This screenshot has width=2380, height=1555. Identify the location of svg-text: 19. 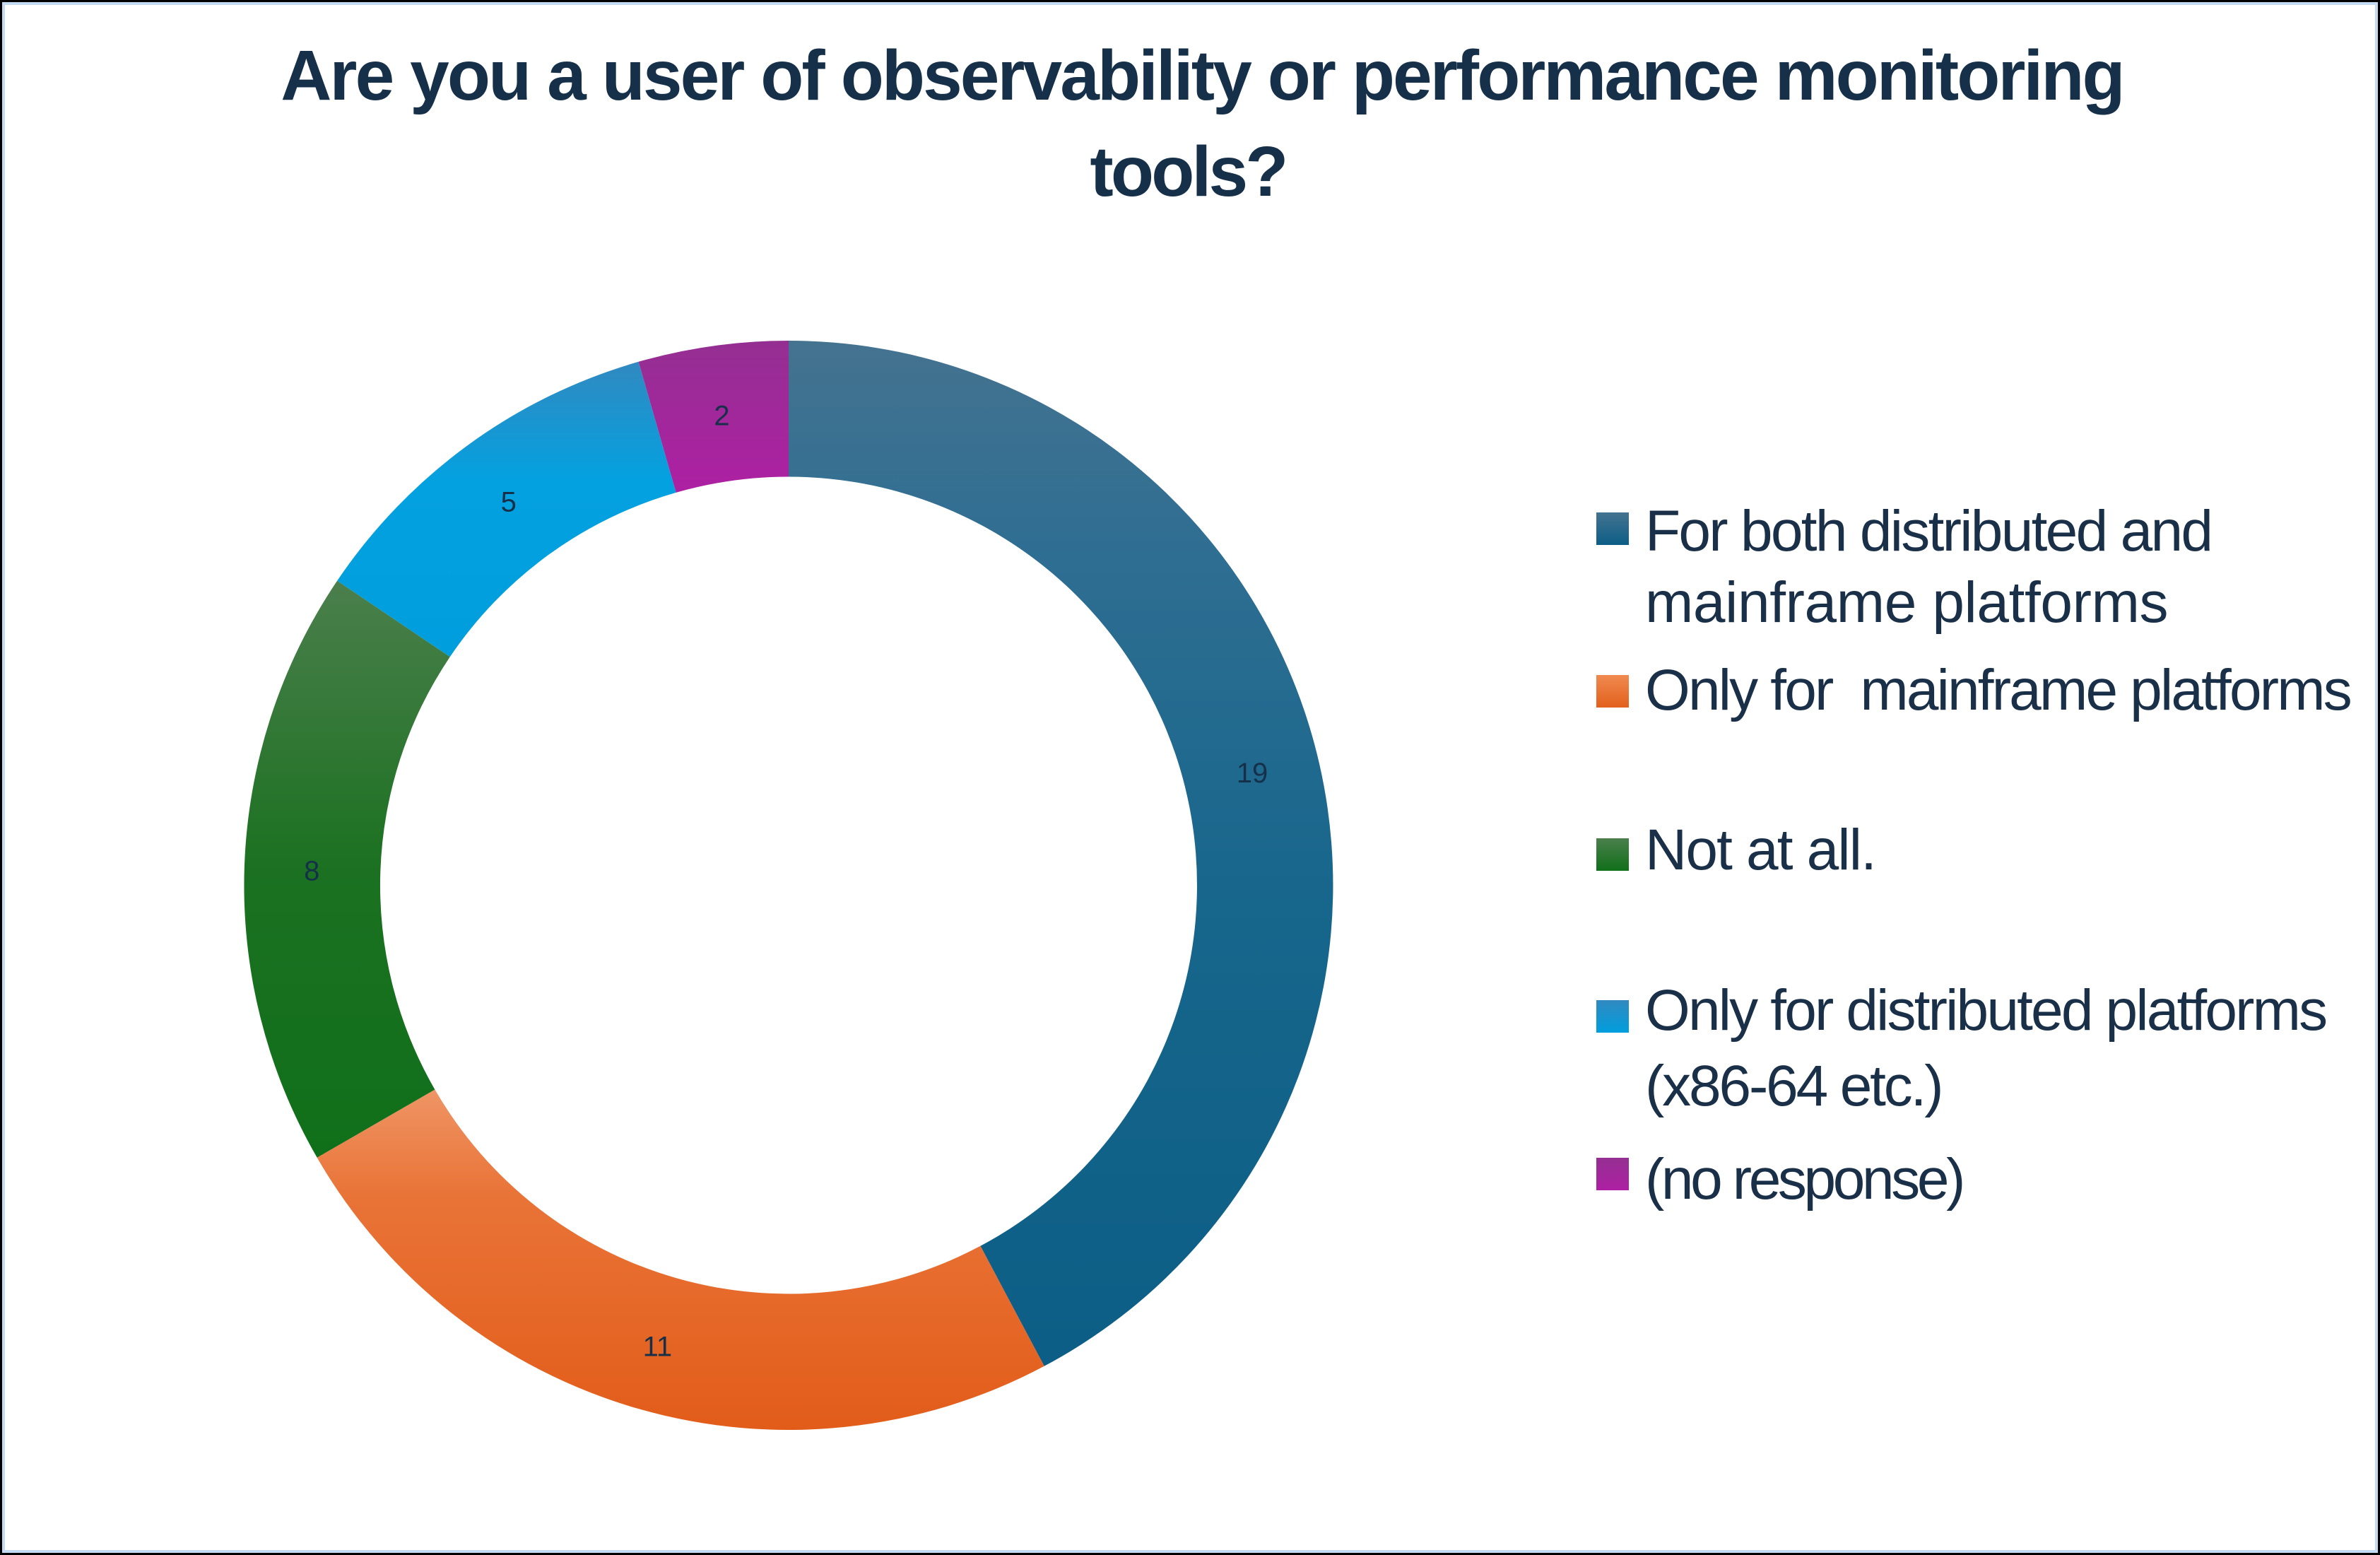
(1253, 773).